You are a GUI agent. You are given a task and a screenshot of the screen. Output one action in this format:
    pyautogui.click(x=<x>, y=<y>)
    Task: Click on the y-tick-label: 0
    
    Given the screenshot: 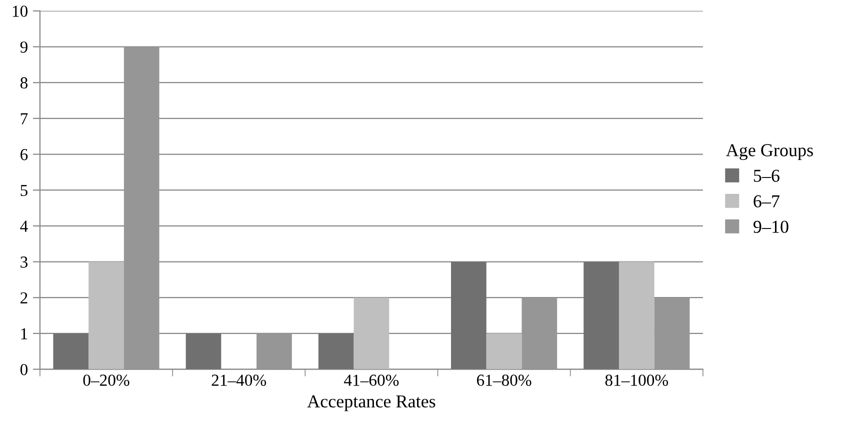 What is the action you would take?
    pyautogui.click(x=24, y=370)
    